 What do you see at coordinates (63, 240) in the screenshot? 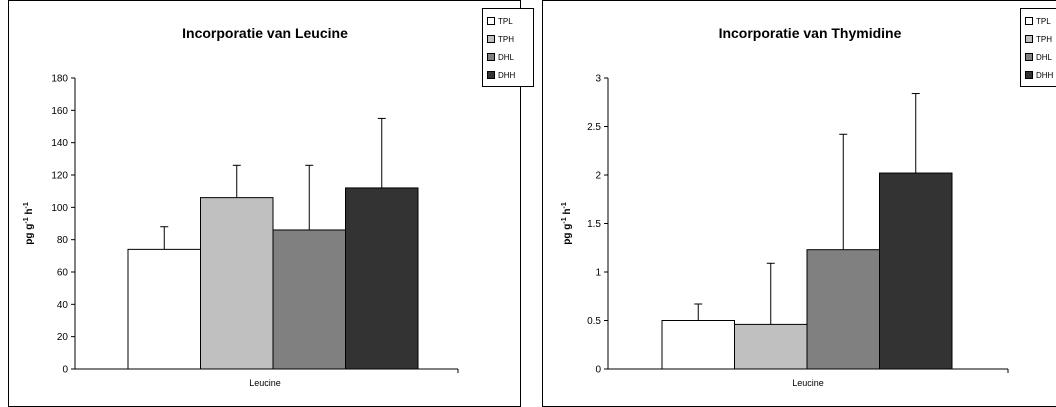
I see `y-tick-label: 80` at bounding box center [63, 240].